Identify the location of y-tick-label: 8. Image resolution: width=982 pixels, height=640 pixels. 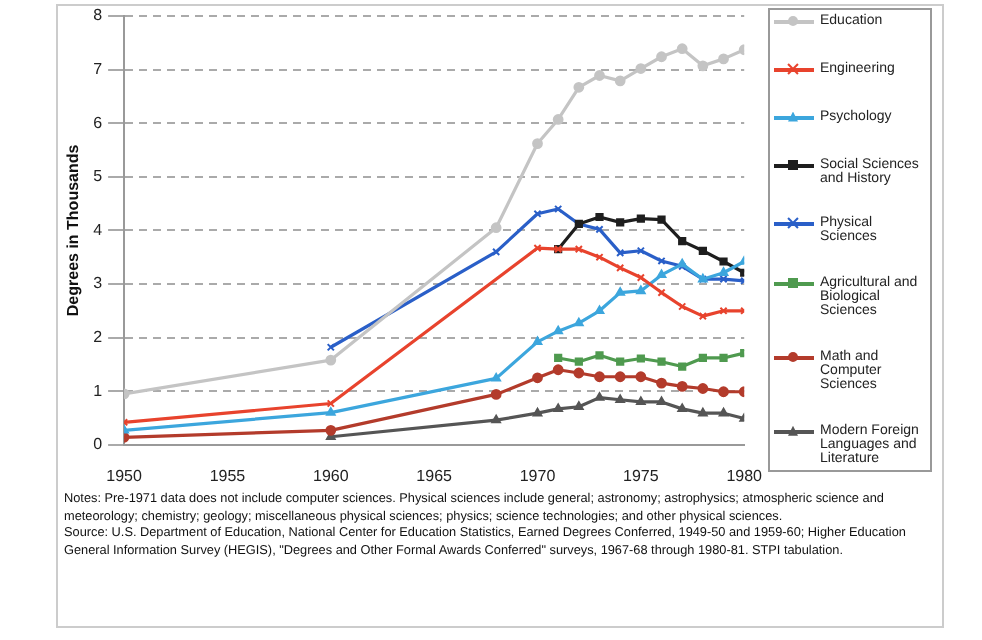
(98, 15).